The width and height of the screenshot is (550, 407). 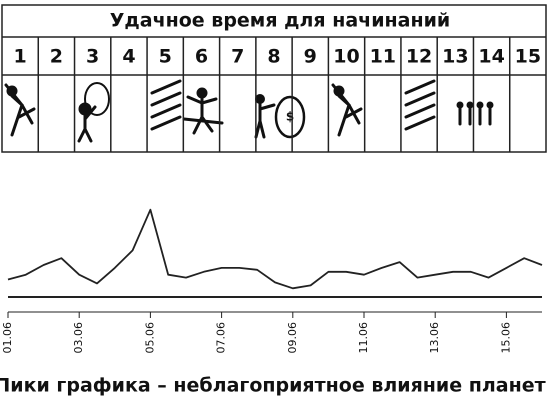 I want to click on day-number: 14, so click(x=491, y=57).